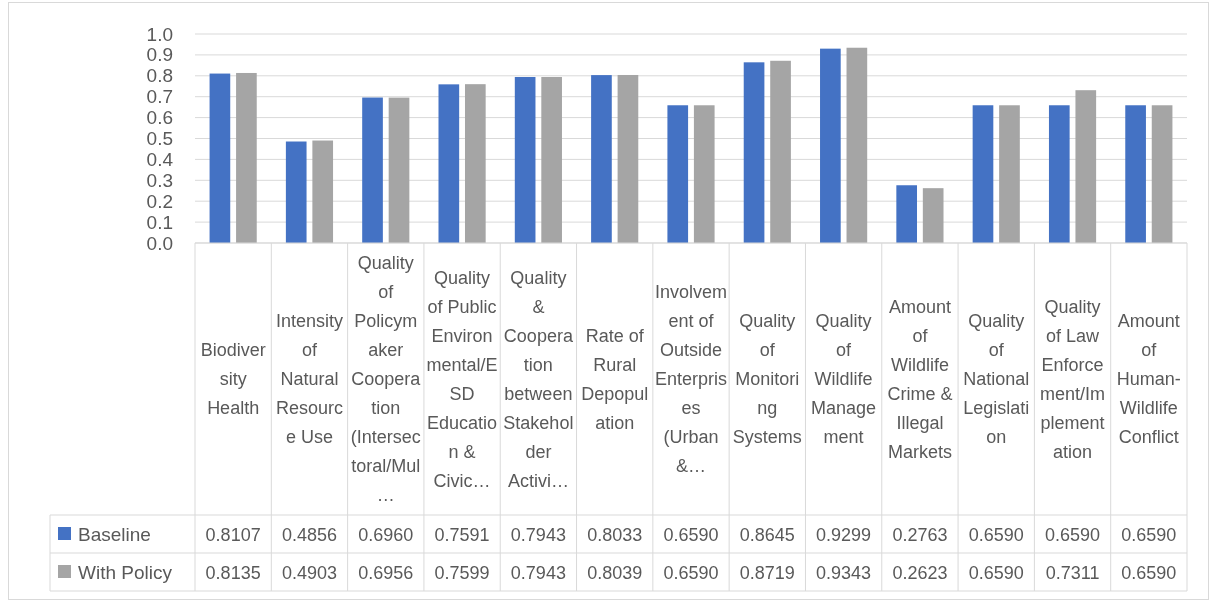 This screenshot has width=1217, height=603. I want to click on y-tick-label: 0.8, so click(159, 76).